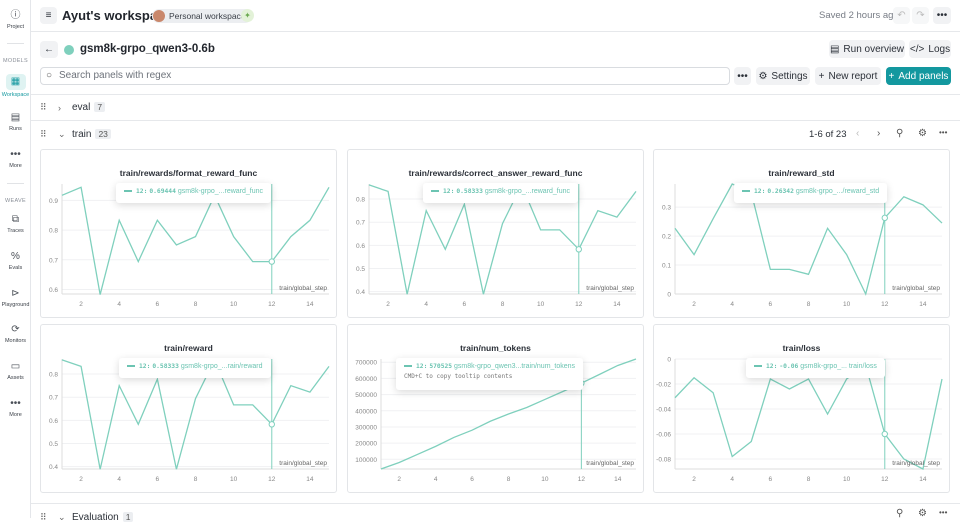 This screenshot has height=530, width=960. I want to click on arrow-left-icon: ←, so click(49, 49).